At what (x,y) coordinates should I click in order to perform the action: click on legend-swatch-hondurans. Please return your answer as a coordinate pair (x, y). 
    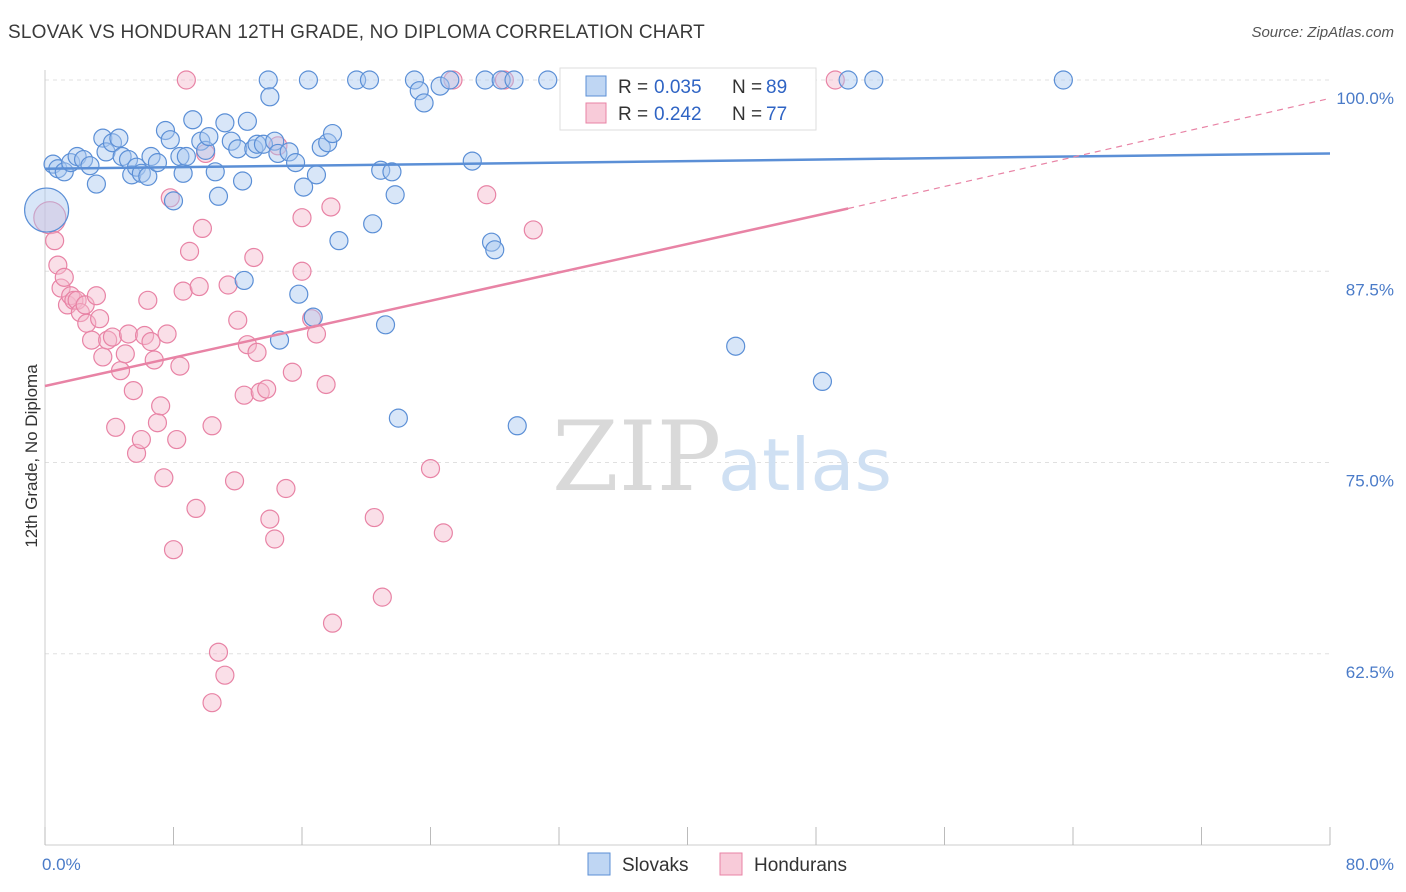
    Looking at the image, I should click on (596, 113).